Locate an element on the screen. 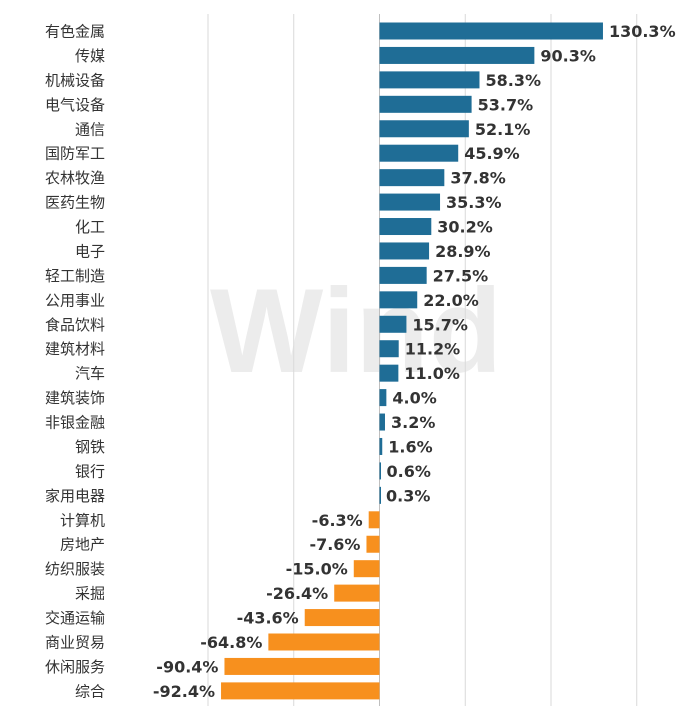  category-label: 公用事业 is located at coordinates (75, 300).